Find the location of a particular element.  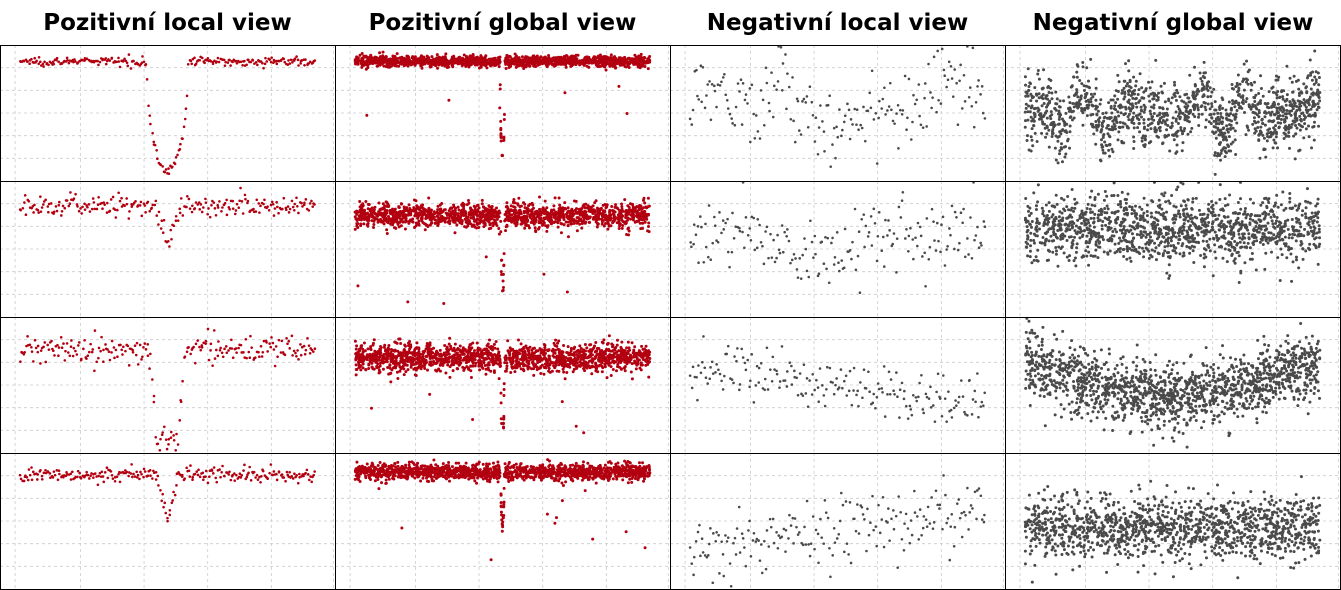

column-title-positive-local: Pozitivní local view is located at coordinates (167, 23).